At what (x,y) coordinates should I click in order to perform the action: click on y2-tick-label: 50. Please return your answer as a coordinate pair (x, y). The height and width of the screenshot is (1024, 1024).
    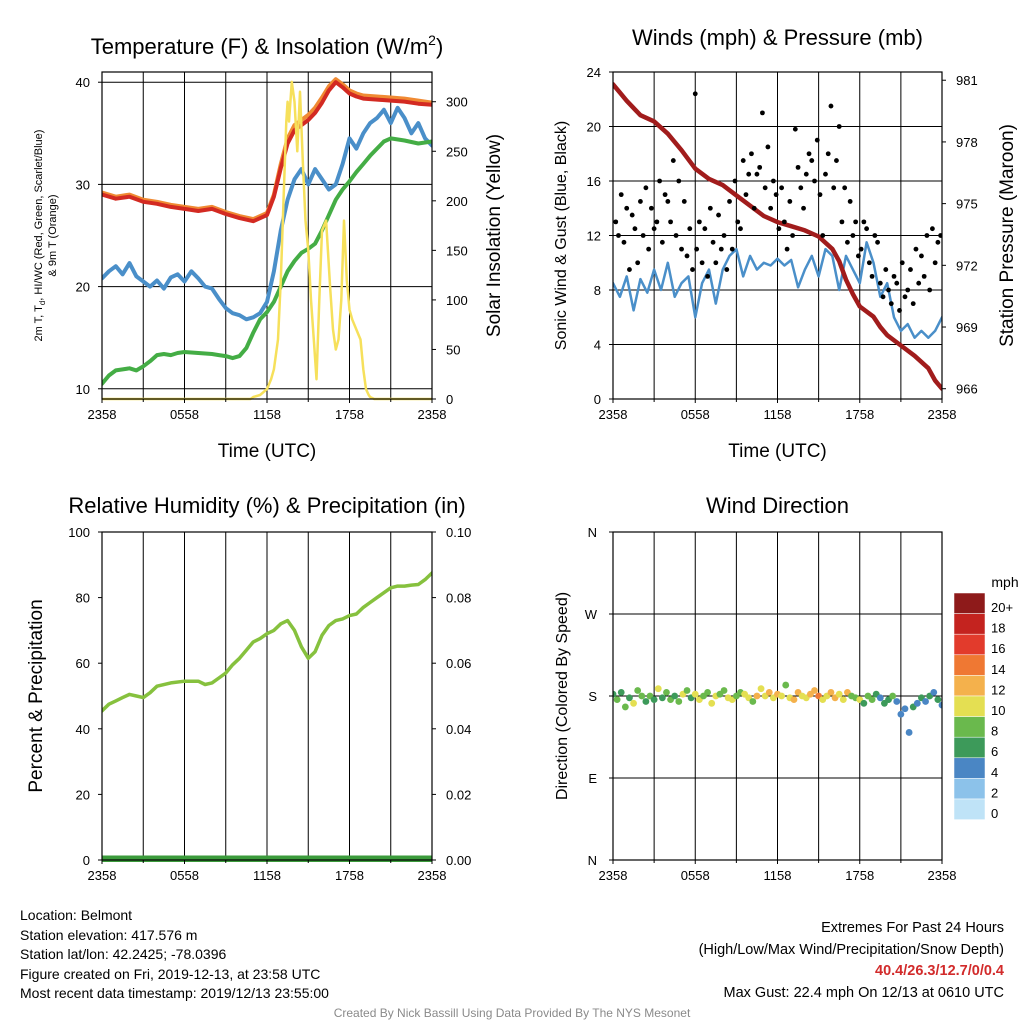
    Looking at the image, I should click on (453, 349).